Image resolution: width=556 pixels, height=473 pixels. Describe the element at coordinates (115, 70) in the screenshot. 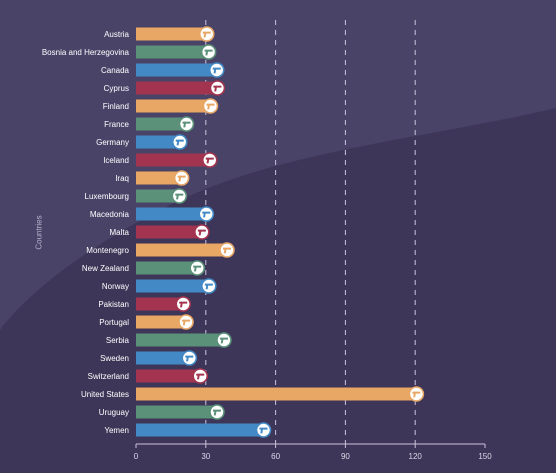

I see `category-label: Canada` at that location.